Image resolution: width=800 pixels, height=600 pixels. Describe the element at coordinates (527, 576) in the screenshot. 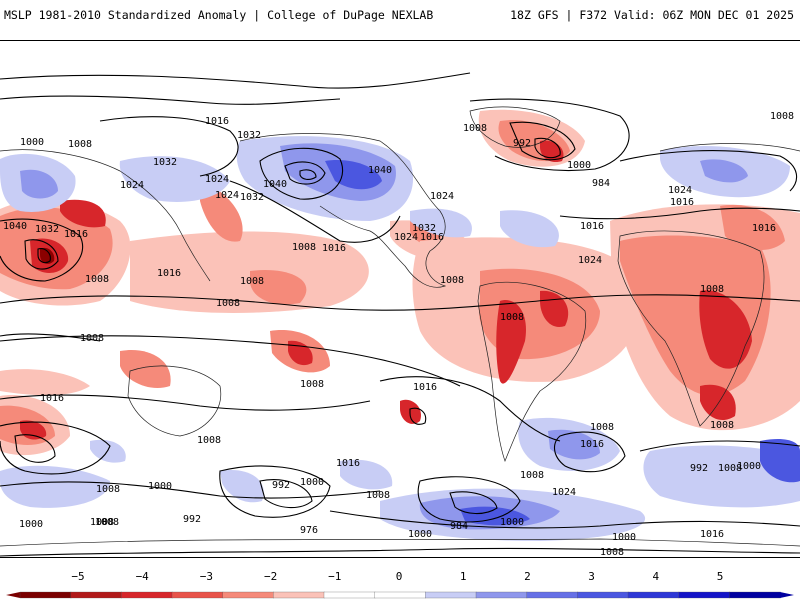

I see `colorbar-tick-label: 2` at that location.